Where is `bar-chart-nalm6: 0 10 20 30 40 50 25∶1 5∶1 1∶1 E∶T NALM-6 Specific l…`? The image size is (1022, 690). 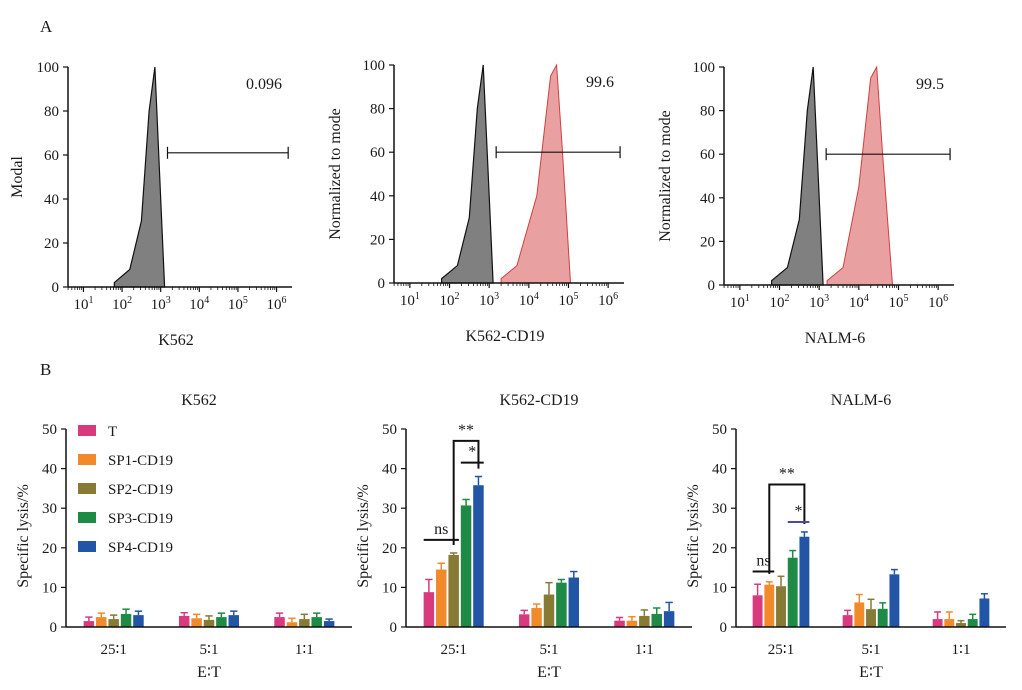 bar-chart-nalm6: 0 10 20 30 40 50 25∶1 5∶1 1∶1 E∶T NALM-6 Specific l… is located at coordinates (845, 536).